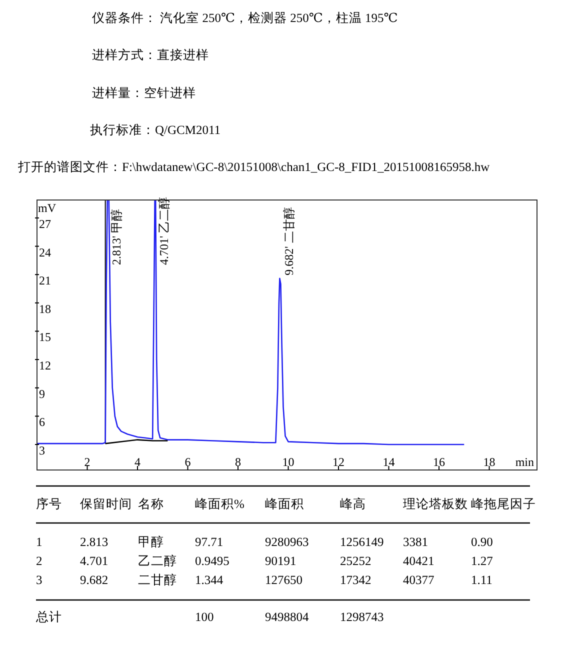  Describe the element at coordinates (42, 451) in the screenshot. I see `y-tick-label: 3` at that location.